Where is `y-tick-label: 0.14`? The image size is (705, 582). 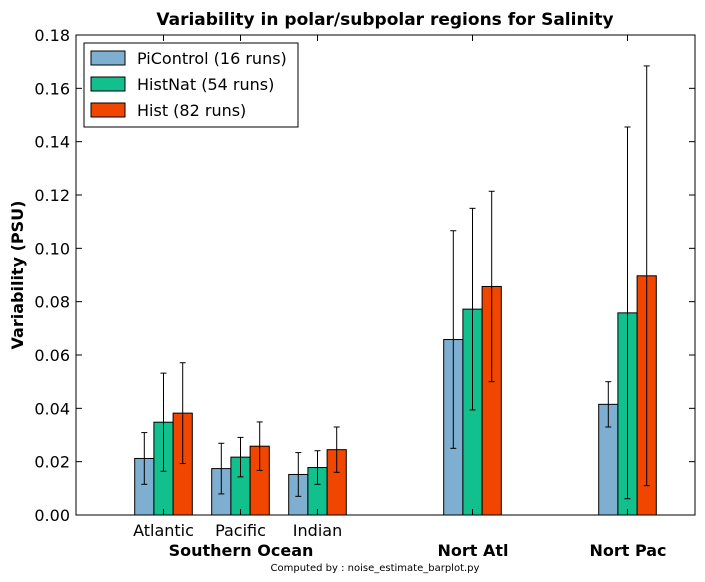
y-tick-label: 0.14 is located at coordinates (52, 142).